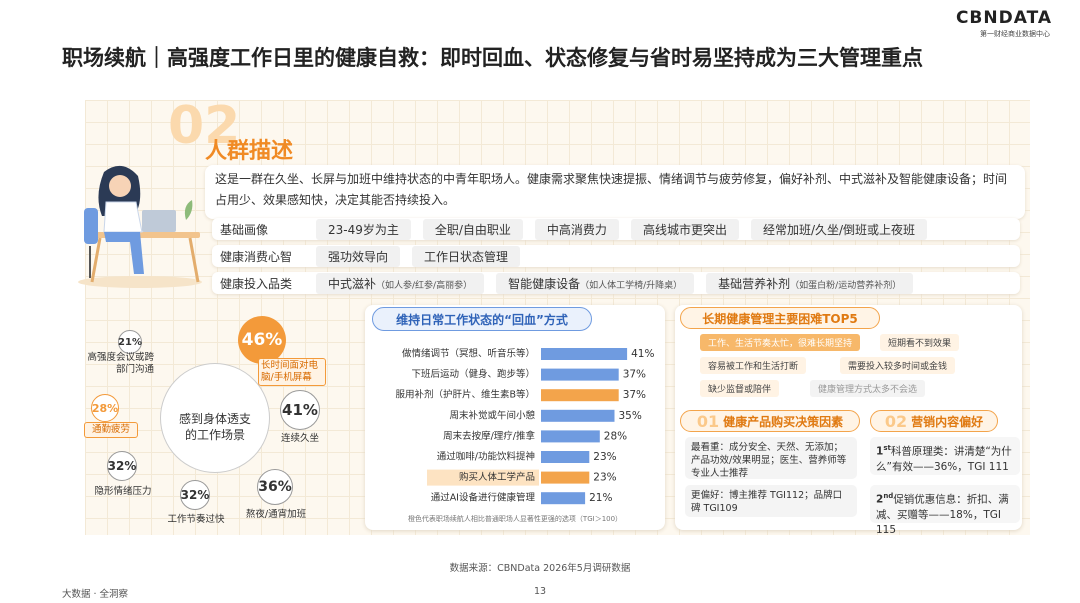 This screenshot has width=1080, height=603. What do you see at coordinates (473, 374) in the screenshot?
I see `category-label: 下班后运动（健身、跑步等）` at bounding box center [473, 374].